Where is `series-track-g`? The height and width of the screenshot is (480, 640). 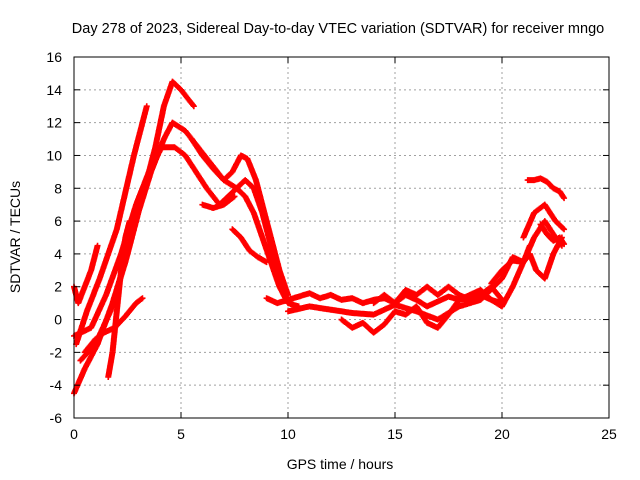
series-track-g is located at coordinates (119, 299).